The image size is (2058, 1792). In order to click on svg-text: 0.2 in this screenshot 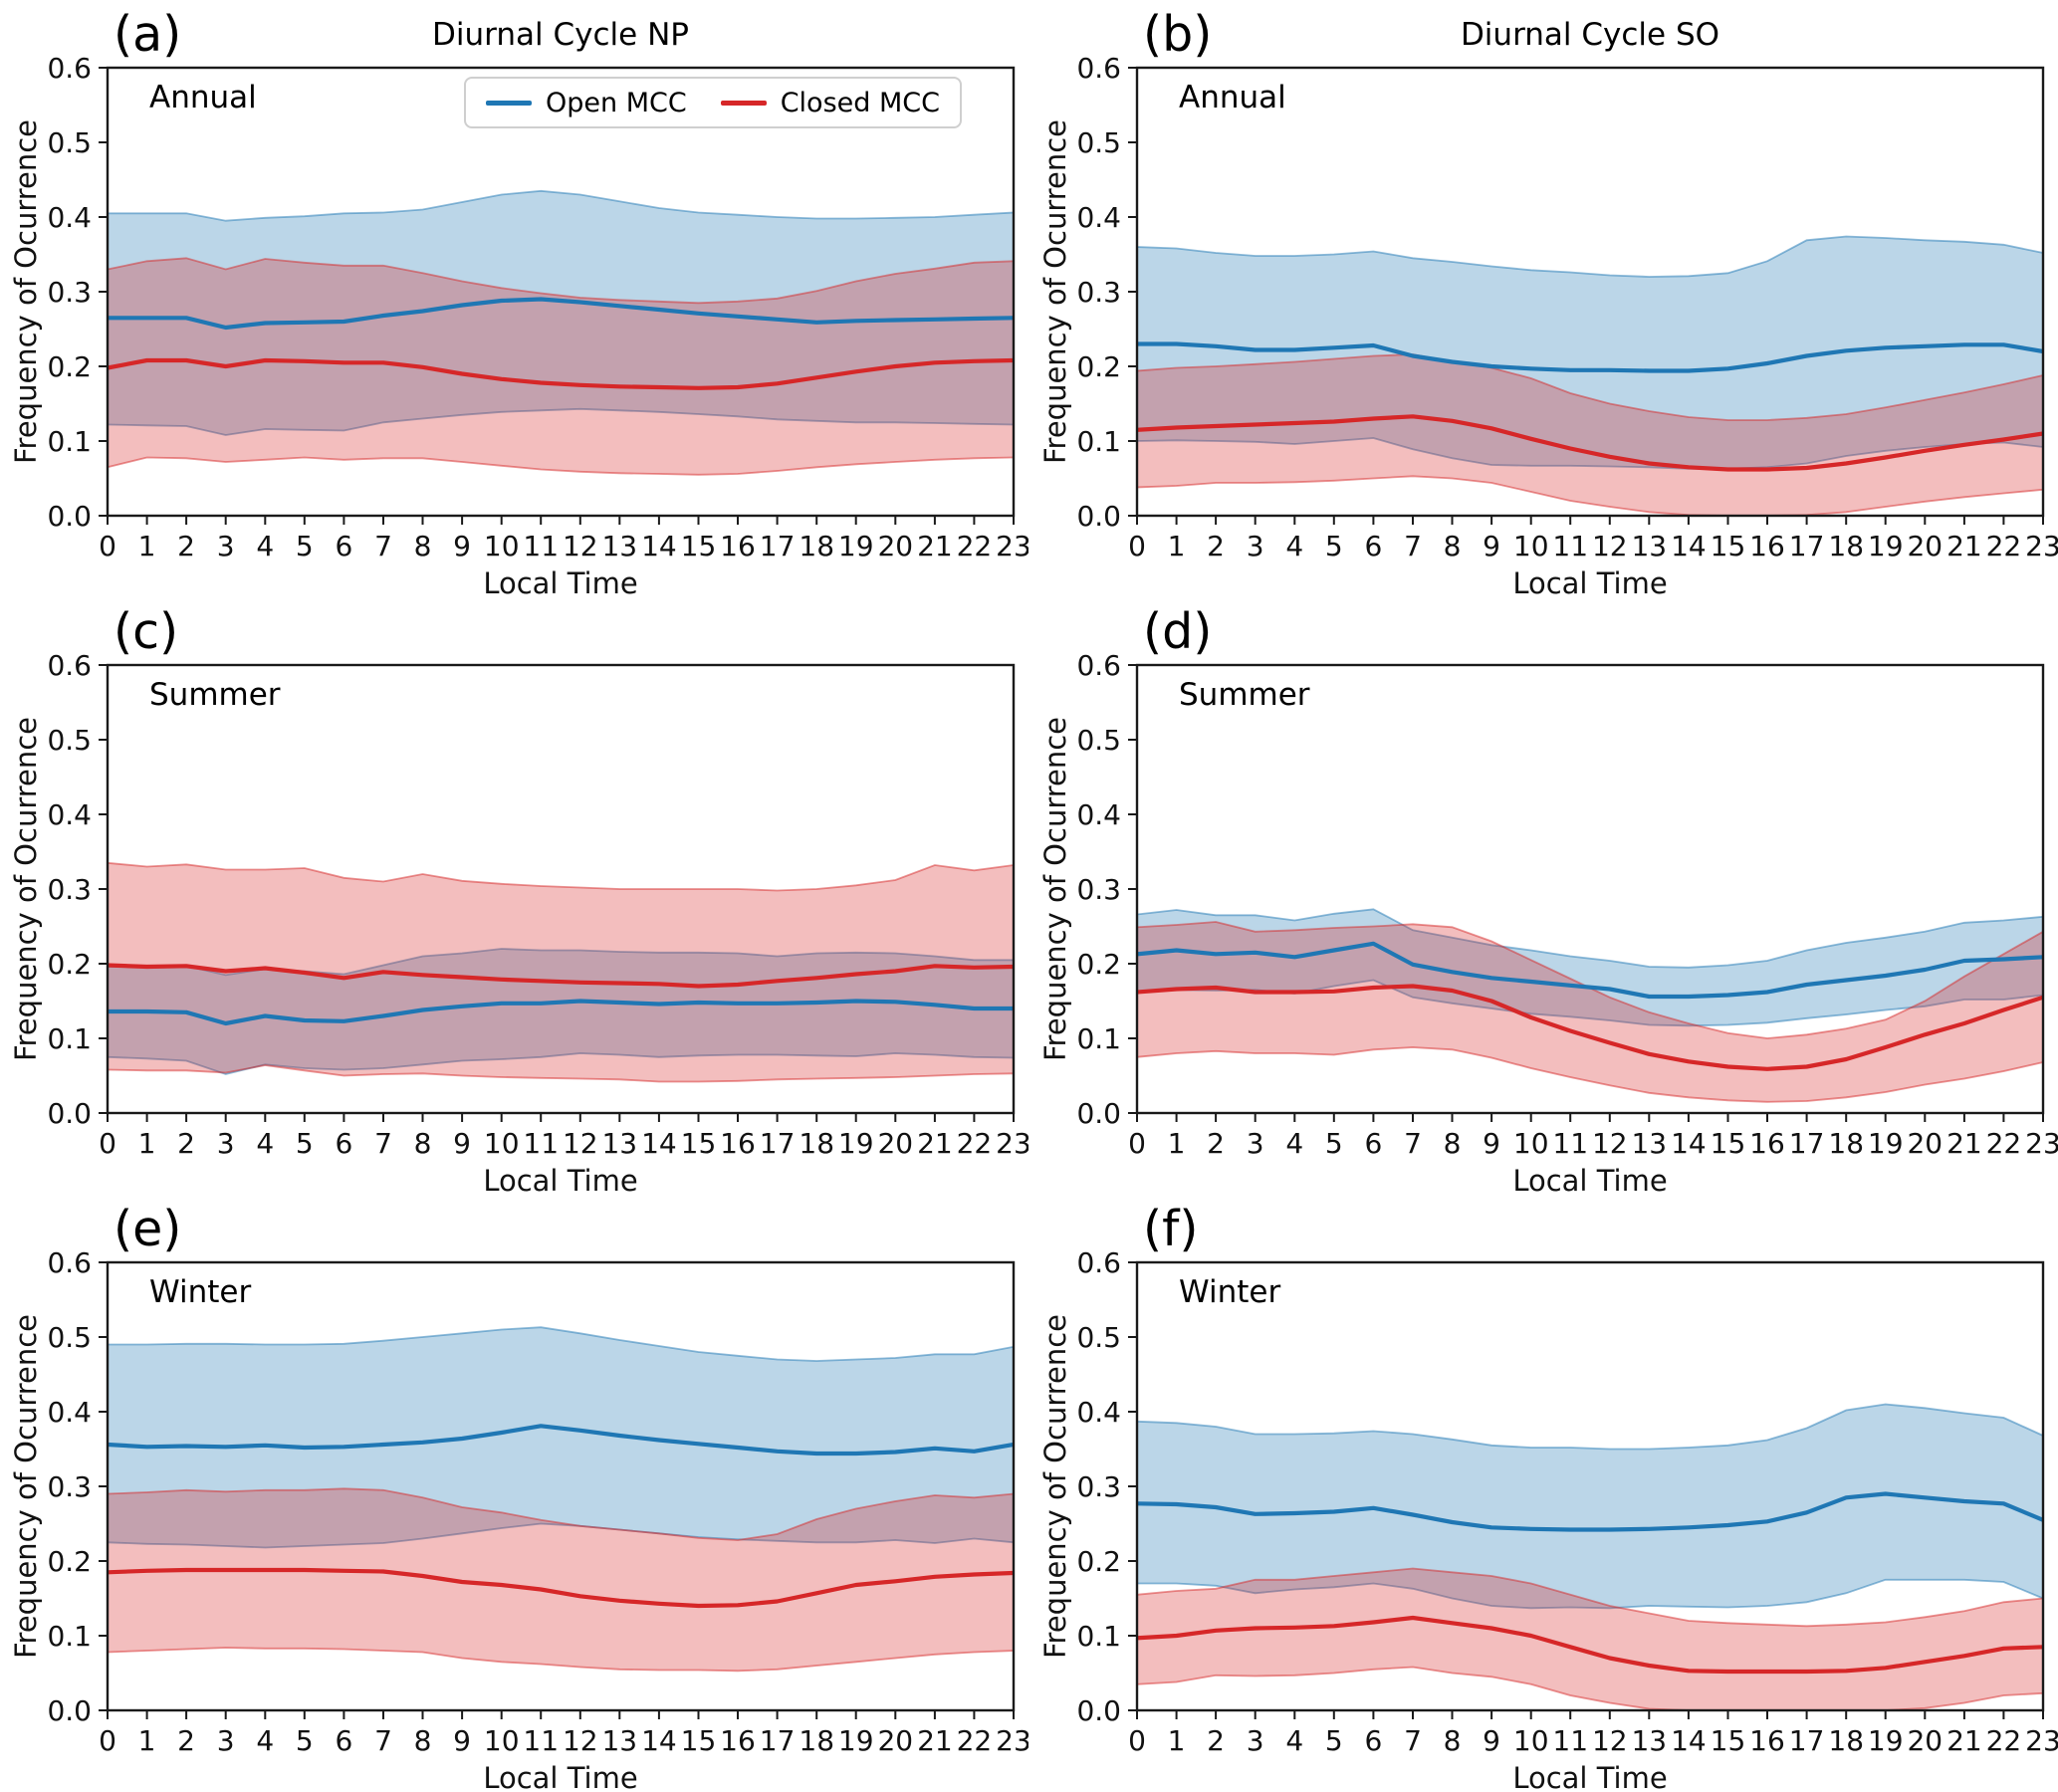, I will do `click(69, 366)`.